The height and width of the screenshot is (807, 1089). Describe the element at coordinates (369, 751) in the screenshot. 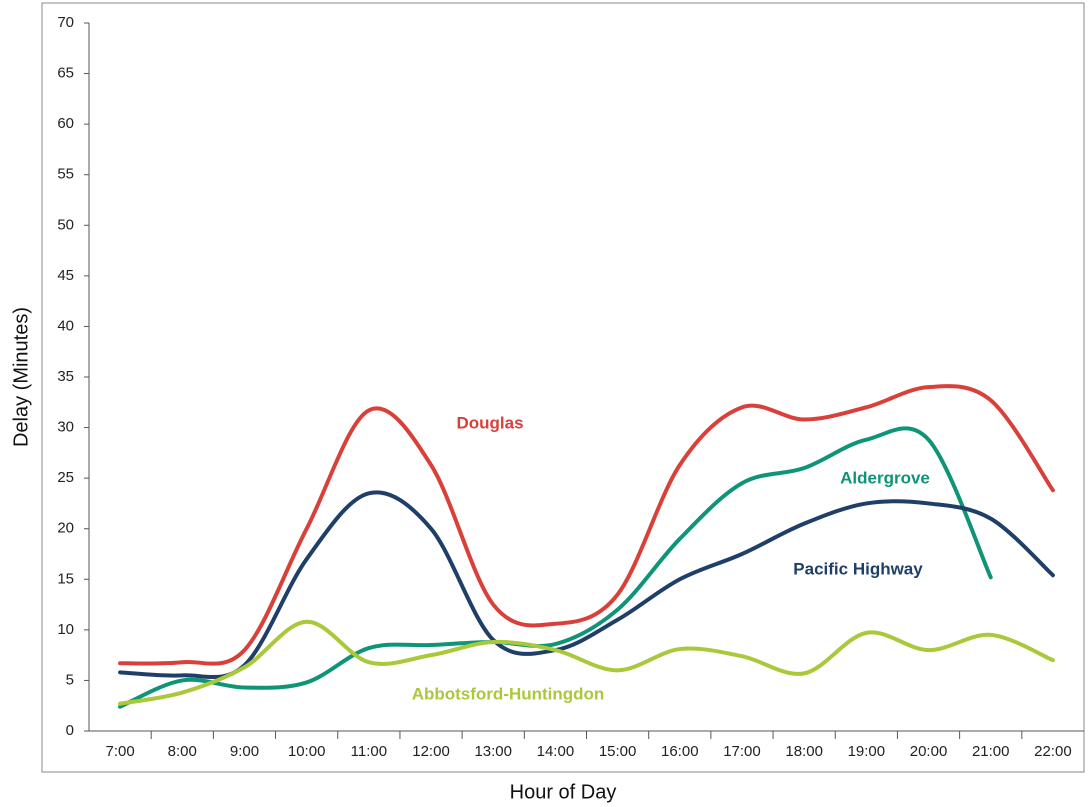

I see `x-tick-label: 11:00` at that location.